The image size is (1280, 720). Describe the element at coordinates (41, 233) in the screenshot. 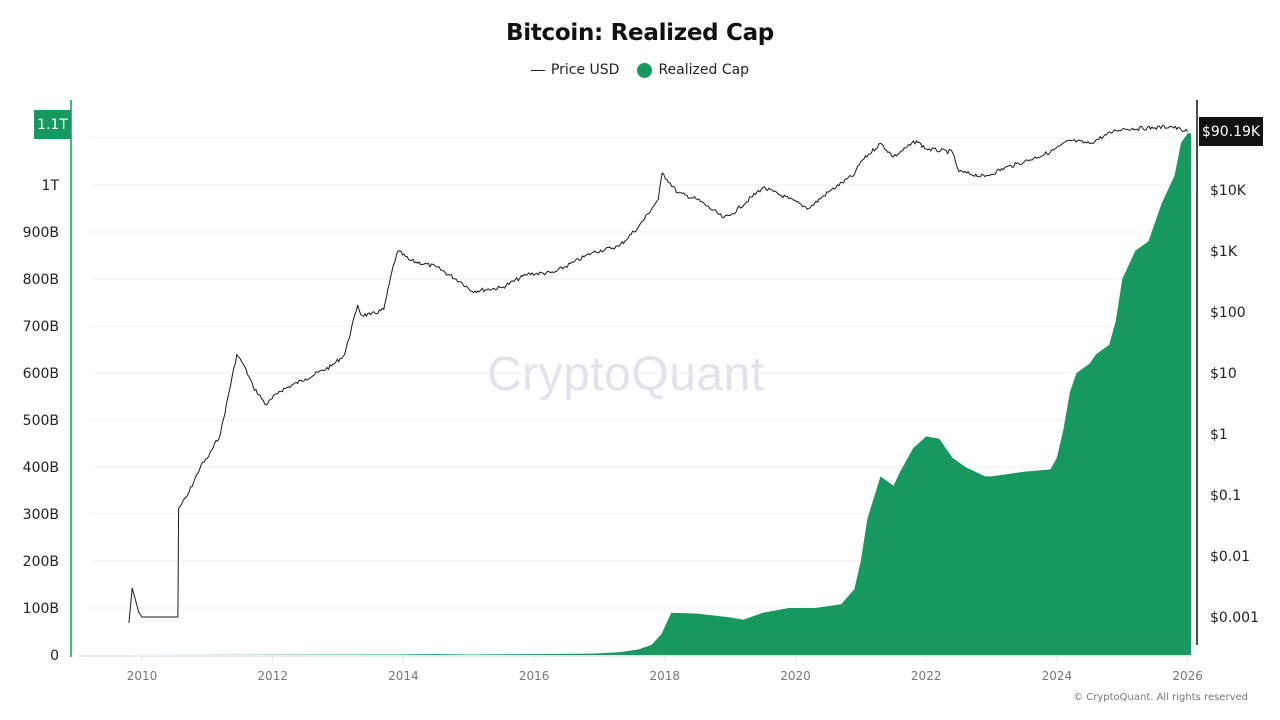

I see `left-tick-label: 900B` at that location.